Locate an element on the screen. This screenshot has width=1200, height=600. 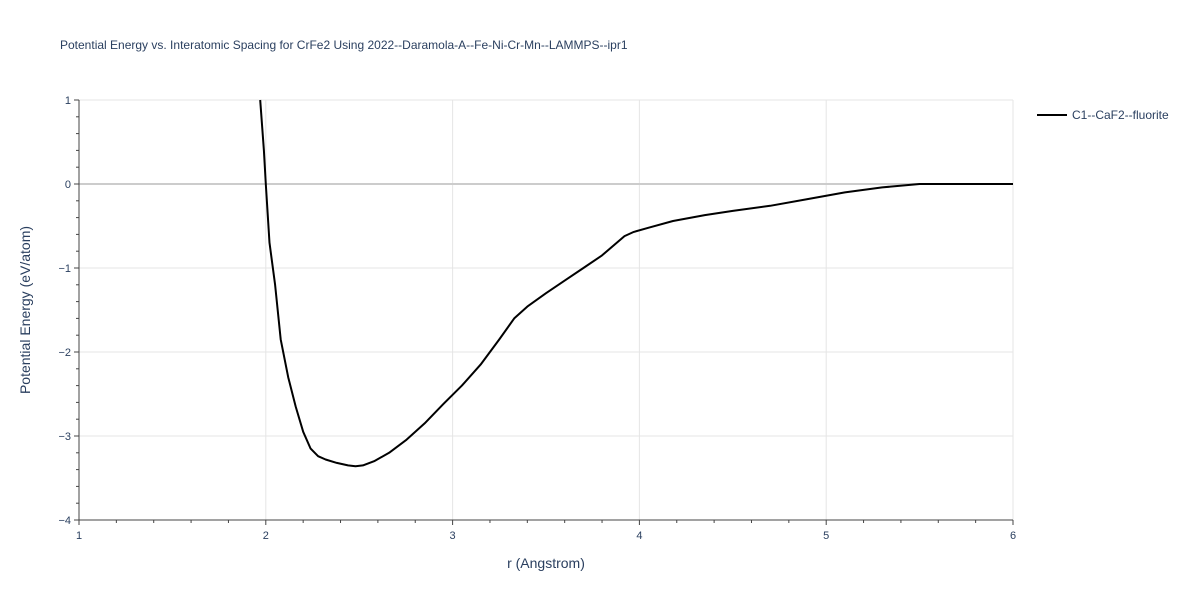
y-tick-label: −4 is located at coordinates (64, 521).